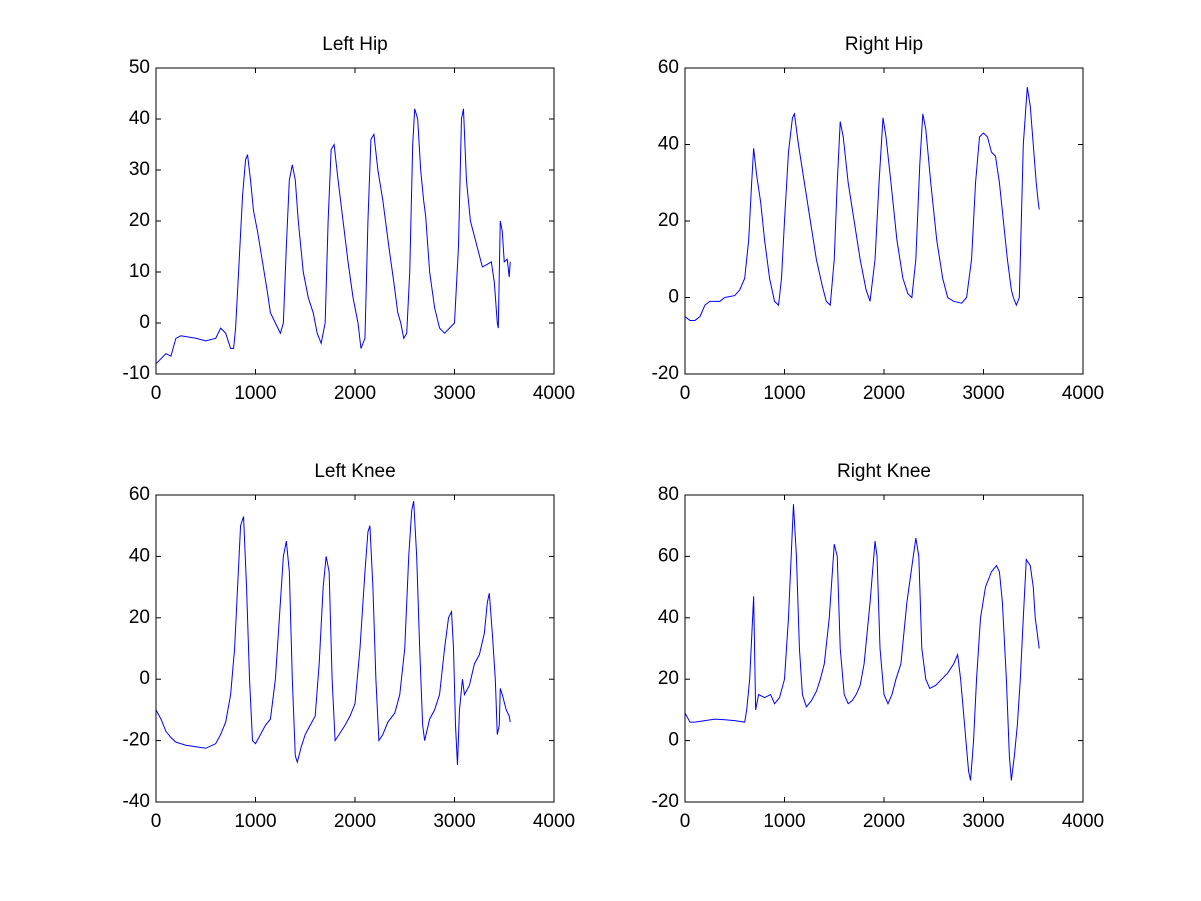  Describe the element at coordinates (354, 471) in the screenshot. I see `chart-title: Left Knee` at that location.